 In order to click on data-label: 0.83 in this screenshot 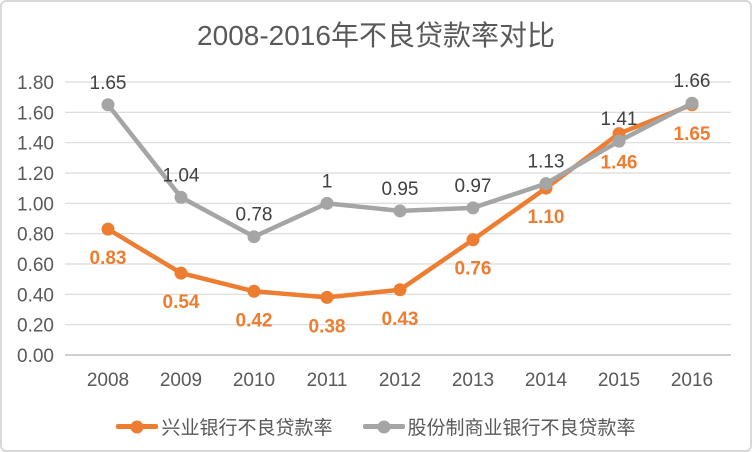, I will do `click(108, 258)`.